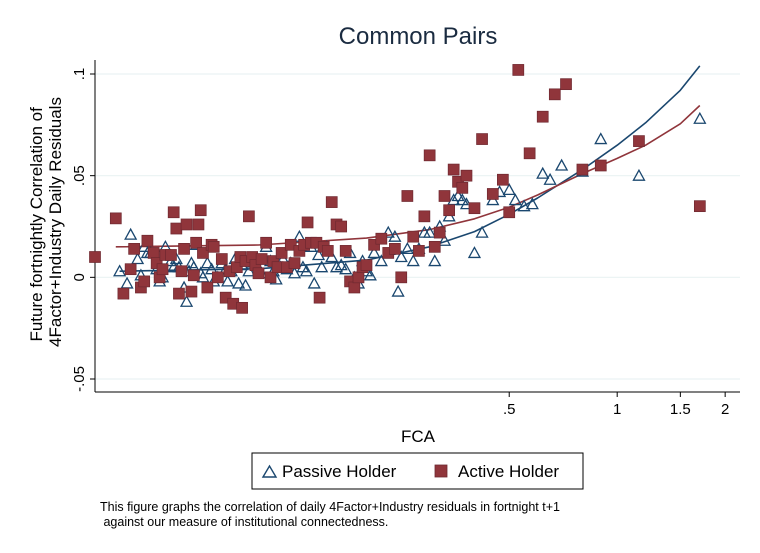 The height and width of the screenshot is (553, 760). What do you see at coordinates (417, 471) in the screenshot?
I see `legend: Passive Holder Active Holder` at bounding box center [417, 471].